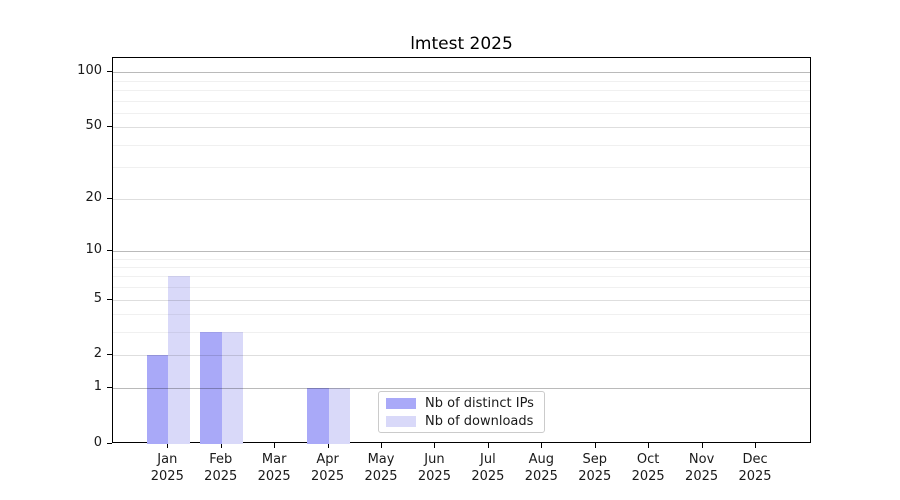 The image size is (900, 500). Describe the element at coordinates (97, 354) in the screenshot. I see `y-axis-tick-label: 2` at that location.